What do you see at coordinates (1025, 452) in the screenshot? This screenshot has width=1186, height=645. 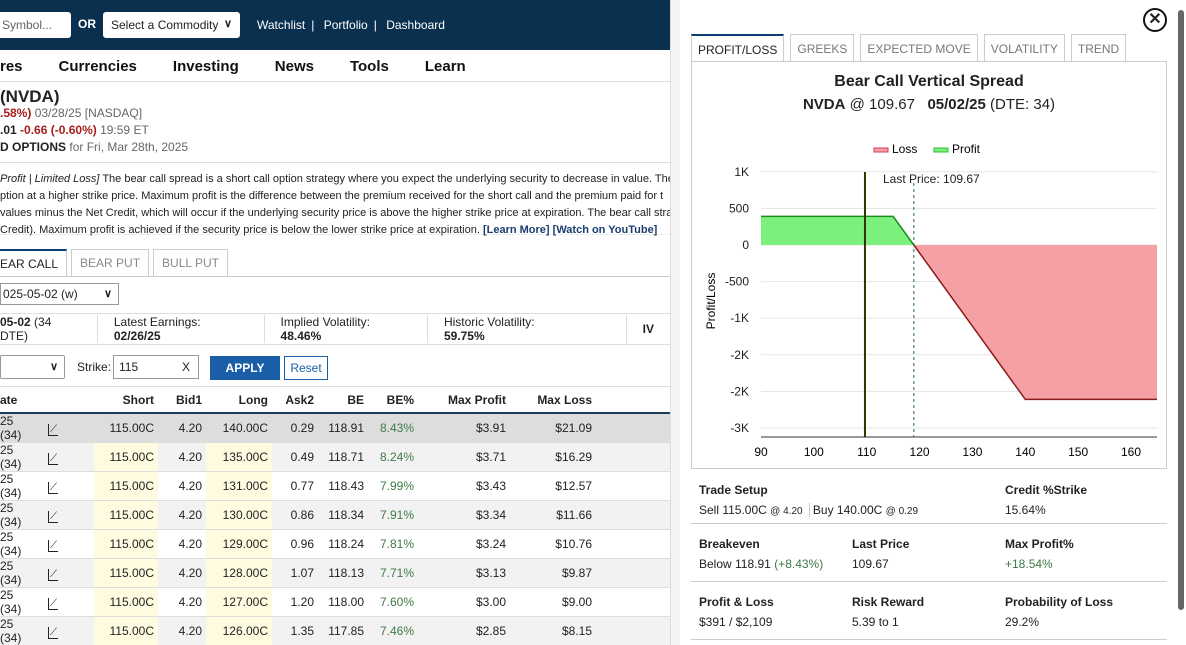 I see `x-tick-label: 140` at bounding box center [1025, 452].